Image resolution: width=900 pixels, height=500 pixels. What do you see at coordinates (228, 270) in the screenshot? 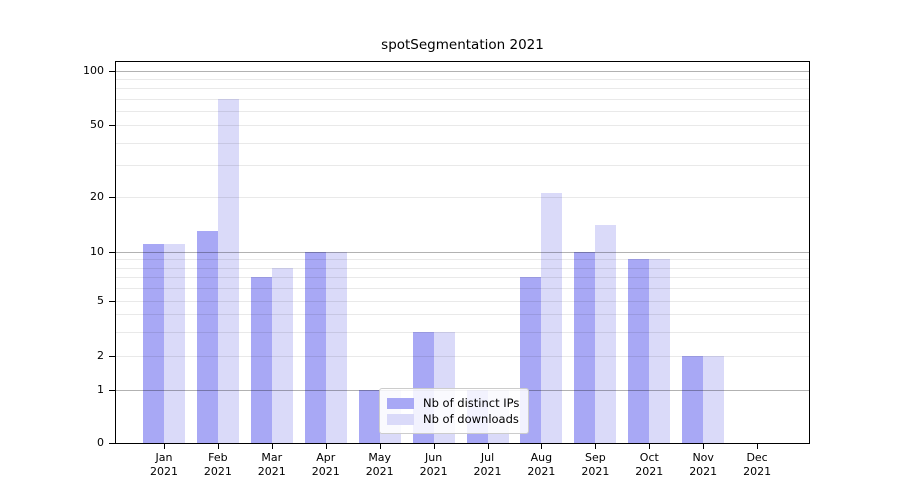
I see `bar-feb-downloads` at bounding box center [228, 270].